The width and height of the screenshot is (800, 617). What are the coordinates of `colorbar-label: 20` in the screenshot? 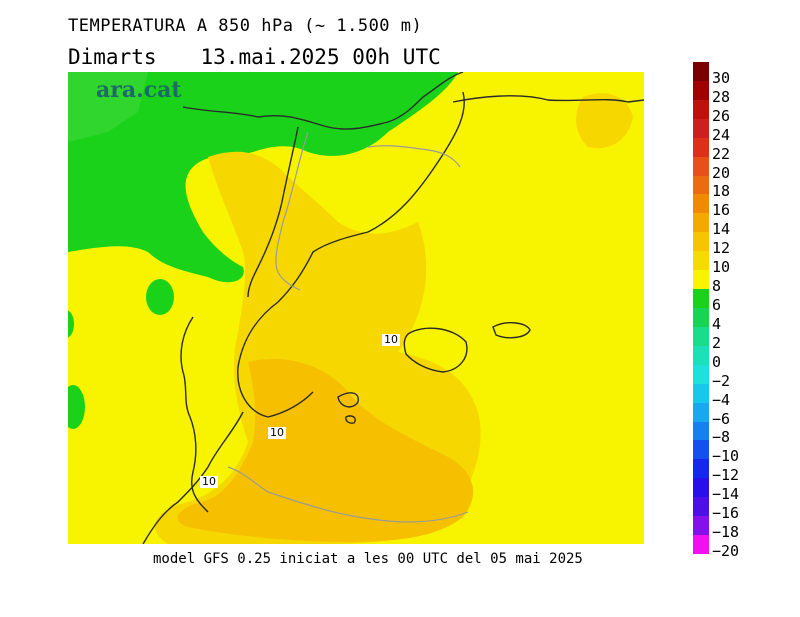 It's located at (721, 172).